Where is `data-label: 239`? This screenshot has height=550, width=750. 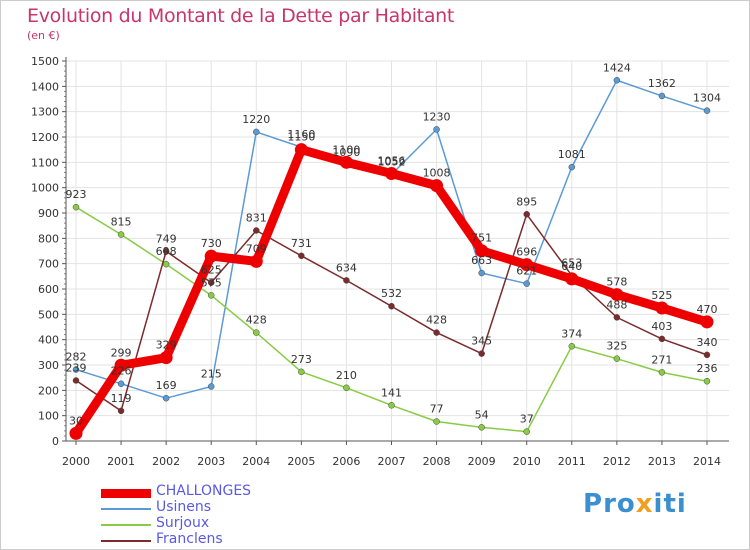 data-label: 239 is located at coordinates (76, 367).